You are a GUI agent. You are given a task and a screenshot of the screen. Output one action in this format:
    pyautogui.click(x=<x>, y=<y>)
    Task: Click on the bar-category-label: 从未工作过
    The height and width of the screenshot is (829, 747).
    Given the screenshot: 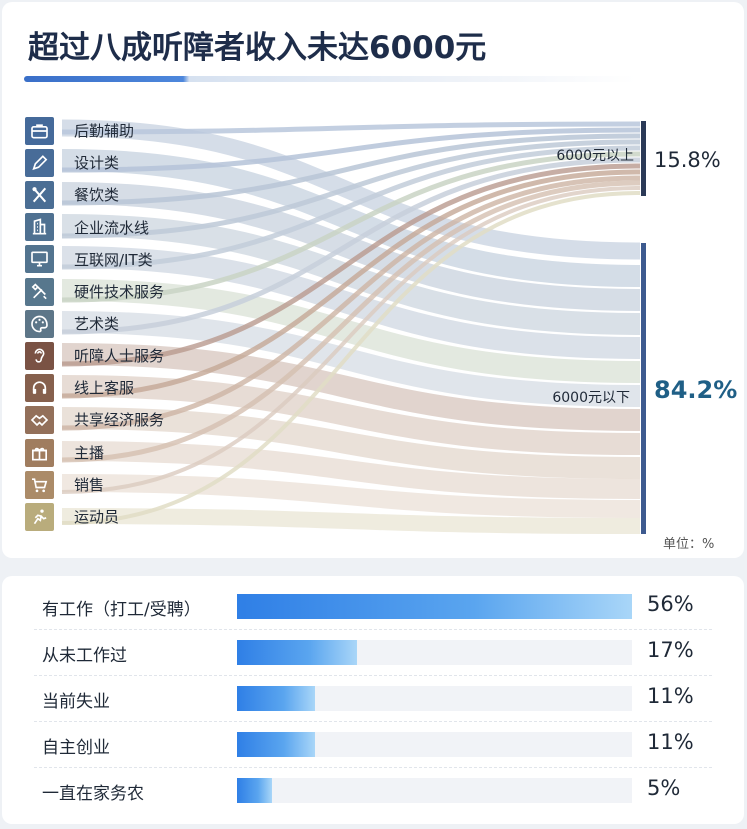 What is the action you would take?
    pyautogui.click(x=84, y=656)
    